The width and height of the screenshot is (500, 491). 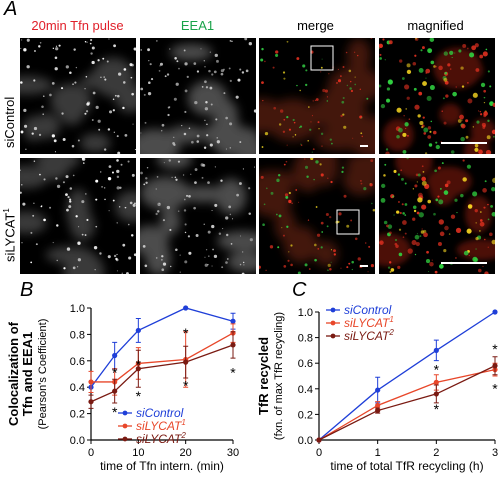 What do you see at coordinates (435, 25) in the screenshot?
I see `col-label-magnified: magnified` at bounding box center [435, 25].